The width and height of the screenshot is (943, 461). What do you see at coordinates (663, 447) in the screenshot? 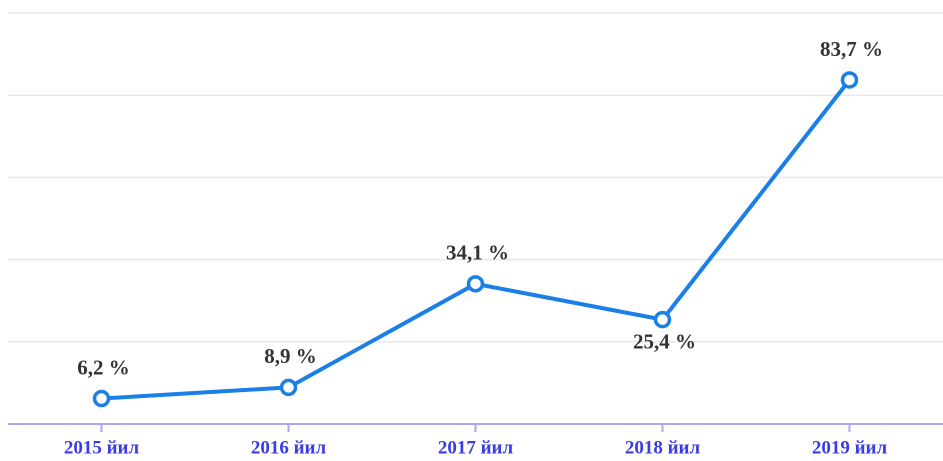
I see `x-tick-label: 2018 йил` at bounding box center [663, 447].